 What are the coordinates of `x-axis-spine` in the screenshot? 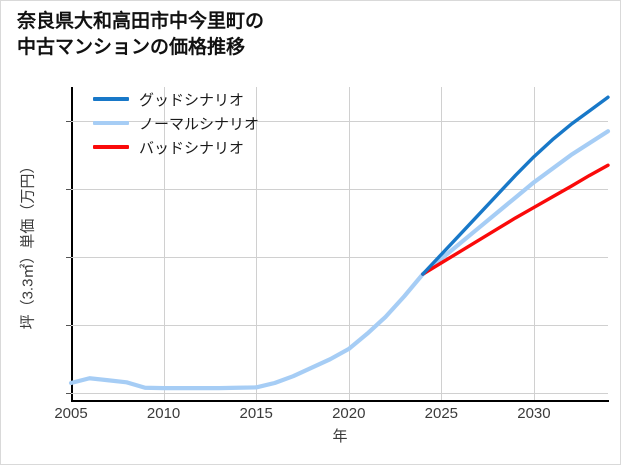 It's located at (340, 401).